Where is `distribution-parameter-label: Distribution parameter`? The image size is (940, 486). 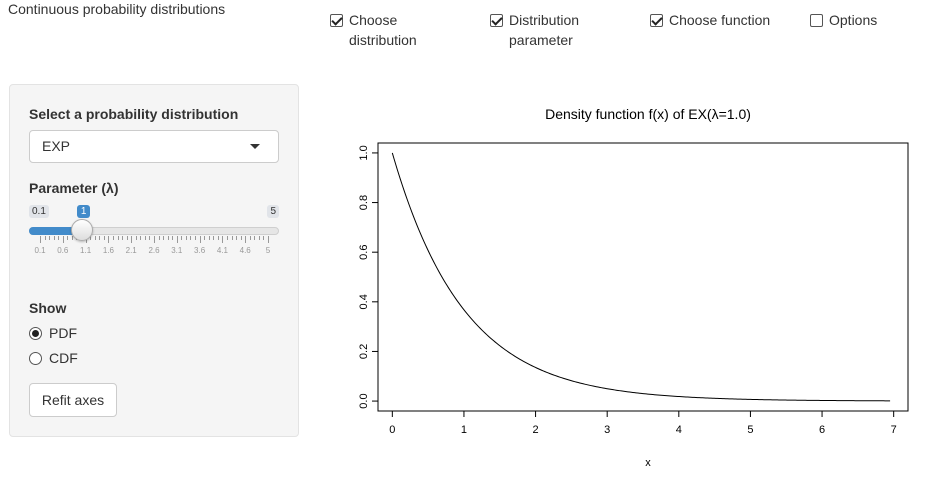
distribution-parameter-label: Distribution parameter is located at coordinates (544, 30).